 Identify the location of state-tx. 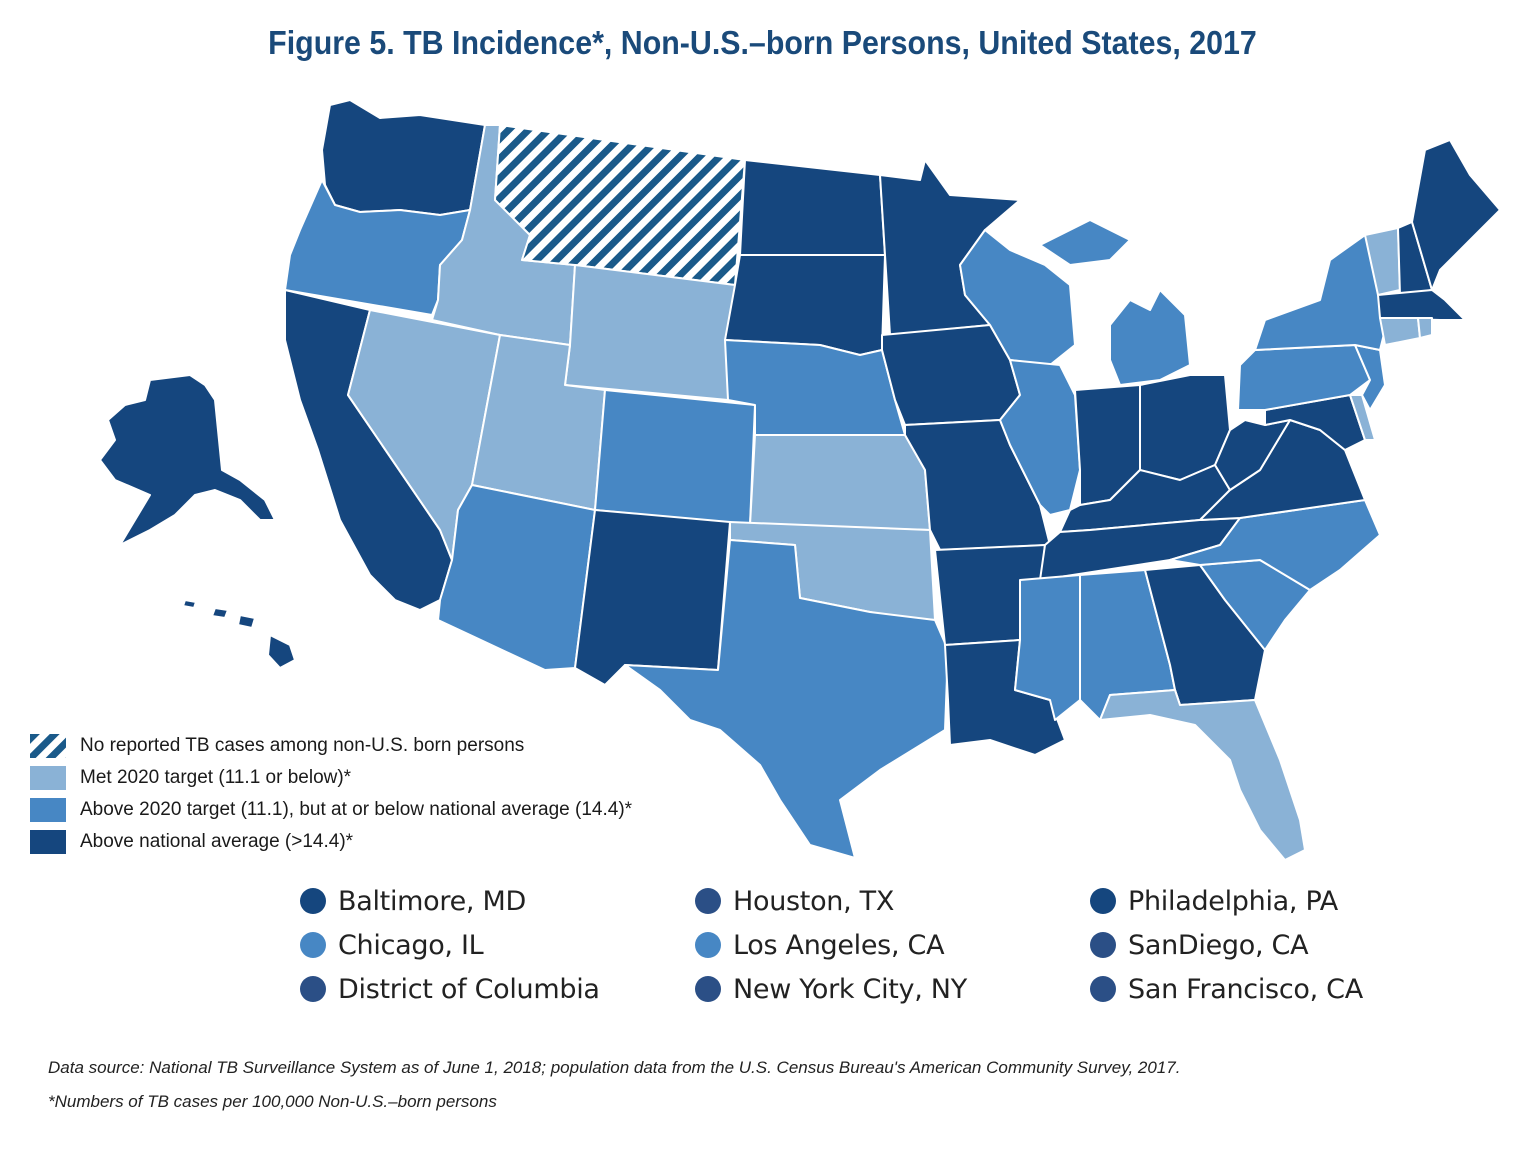
(786, 699).